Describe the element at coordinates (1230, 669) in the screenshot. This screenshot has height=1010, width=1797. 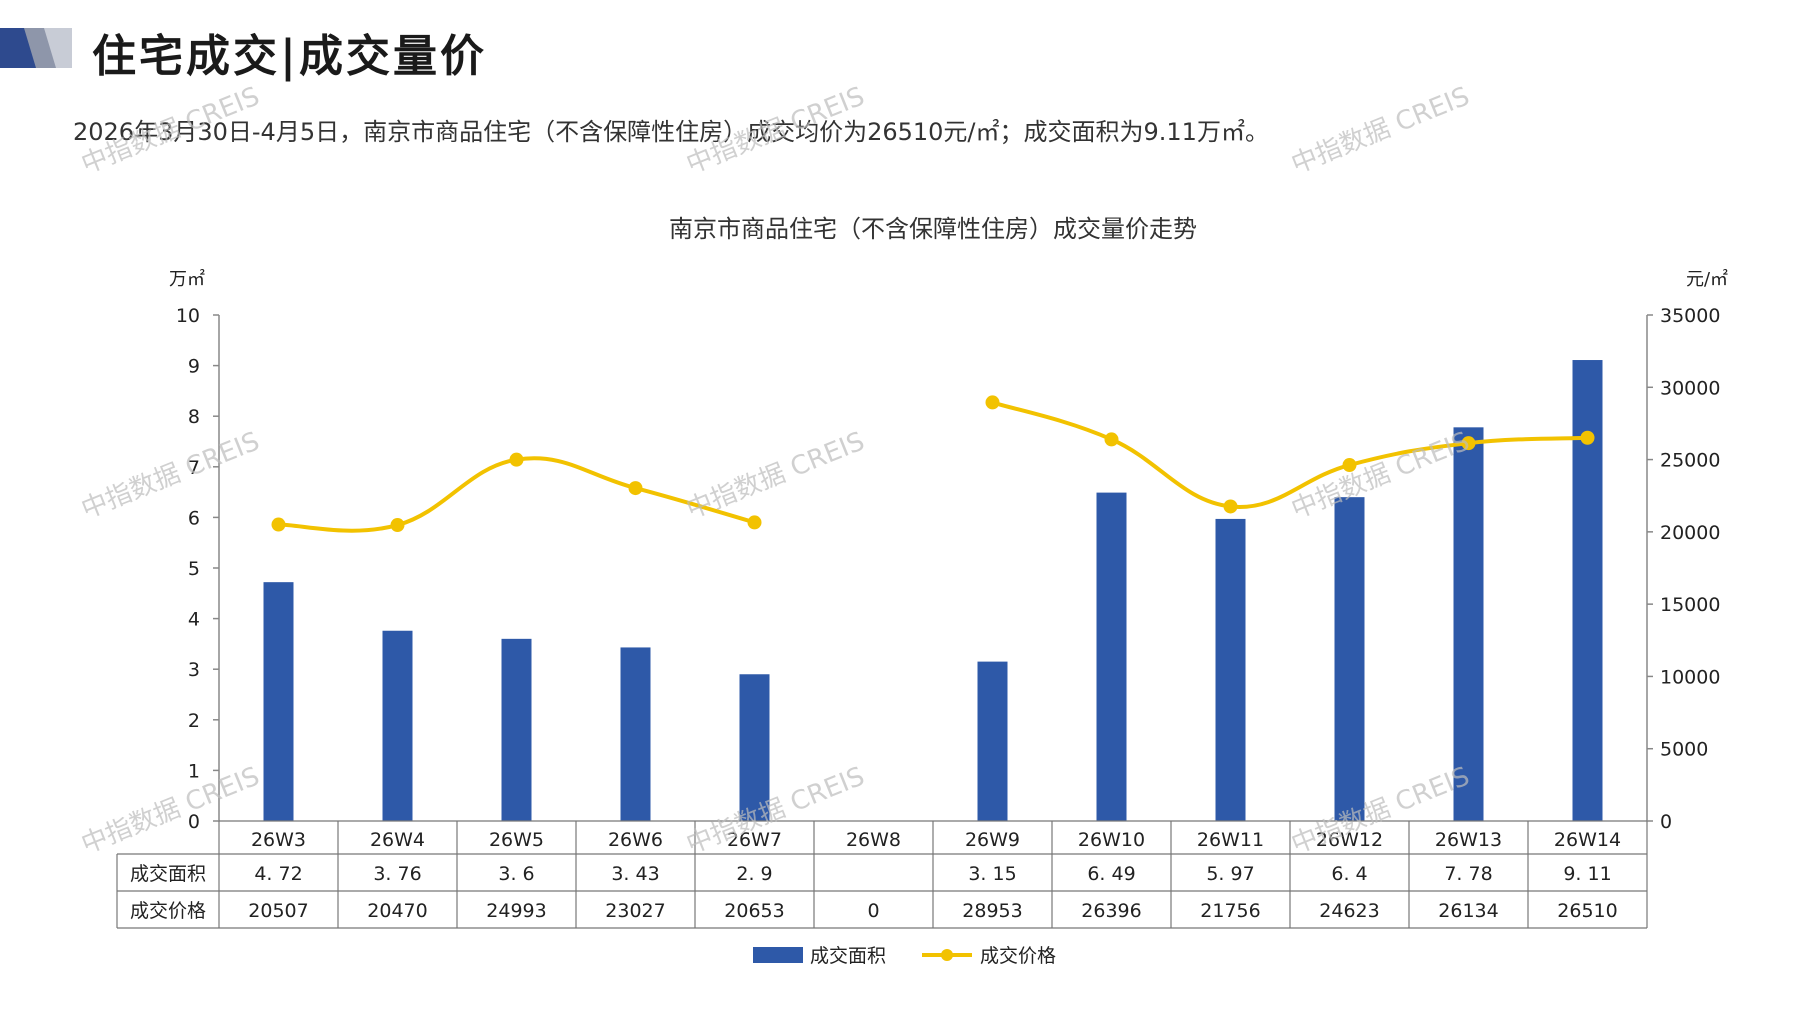
I see `bar-26W11` at that location.